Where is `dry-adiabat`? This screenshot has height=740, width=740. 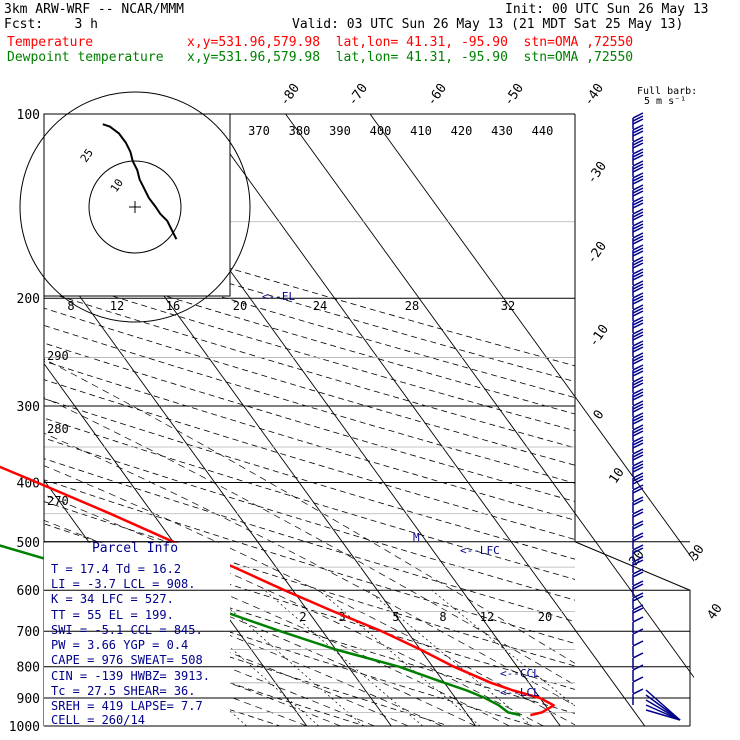
dry-adiabat is located at coordinates (205, 673).